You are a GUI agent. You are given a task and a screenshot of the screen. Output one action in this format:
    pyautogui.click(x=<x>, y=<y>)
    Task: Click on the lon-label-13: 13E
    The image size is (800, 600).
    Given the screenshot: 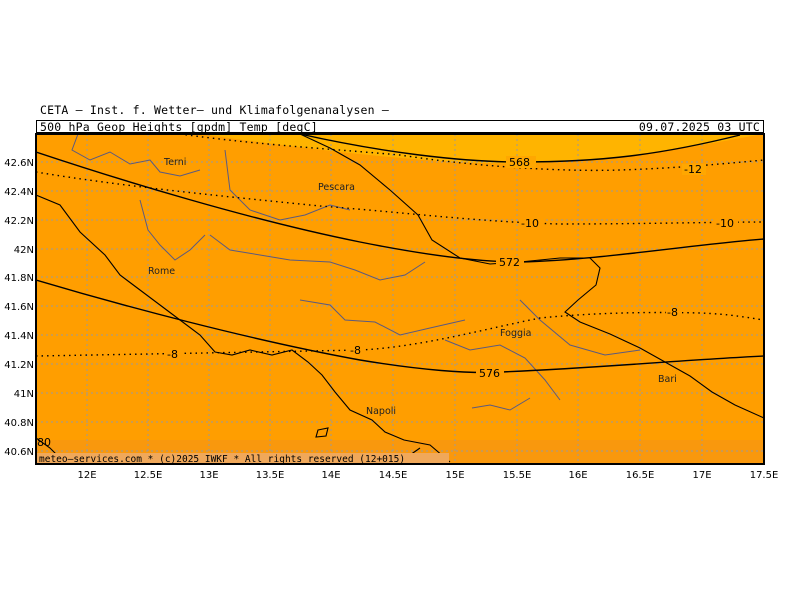 What is the action you would take?
    pyautogui.click(x=208, y=475)
    